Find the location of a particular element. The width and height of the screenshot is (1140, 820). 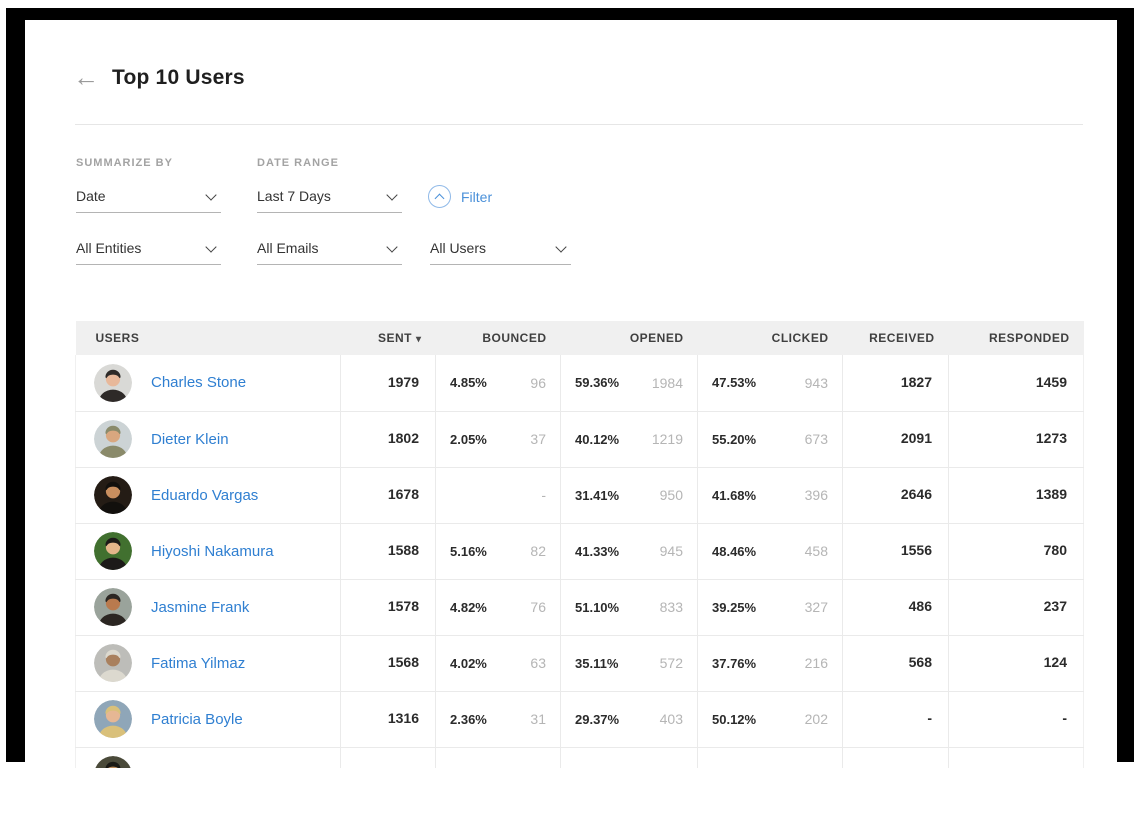

bounced-cell: - is located at coordinates (498, 495).